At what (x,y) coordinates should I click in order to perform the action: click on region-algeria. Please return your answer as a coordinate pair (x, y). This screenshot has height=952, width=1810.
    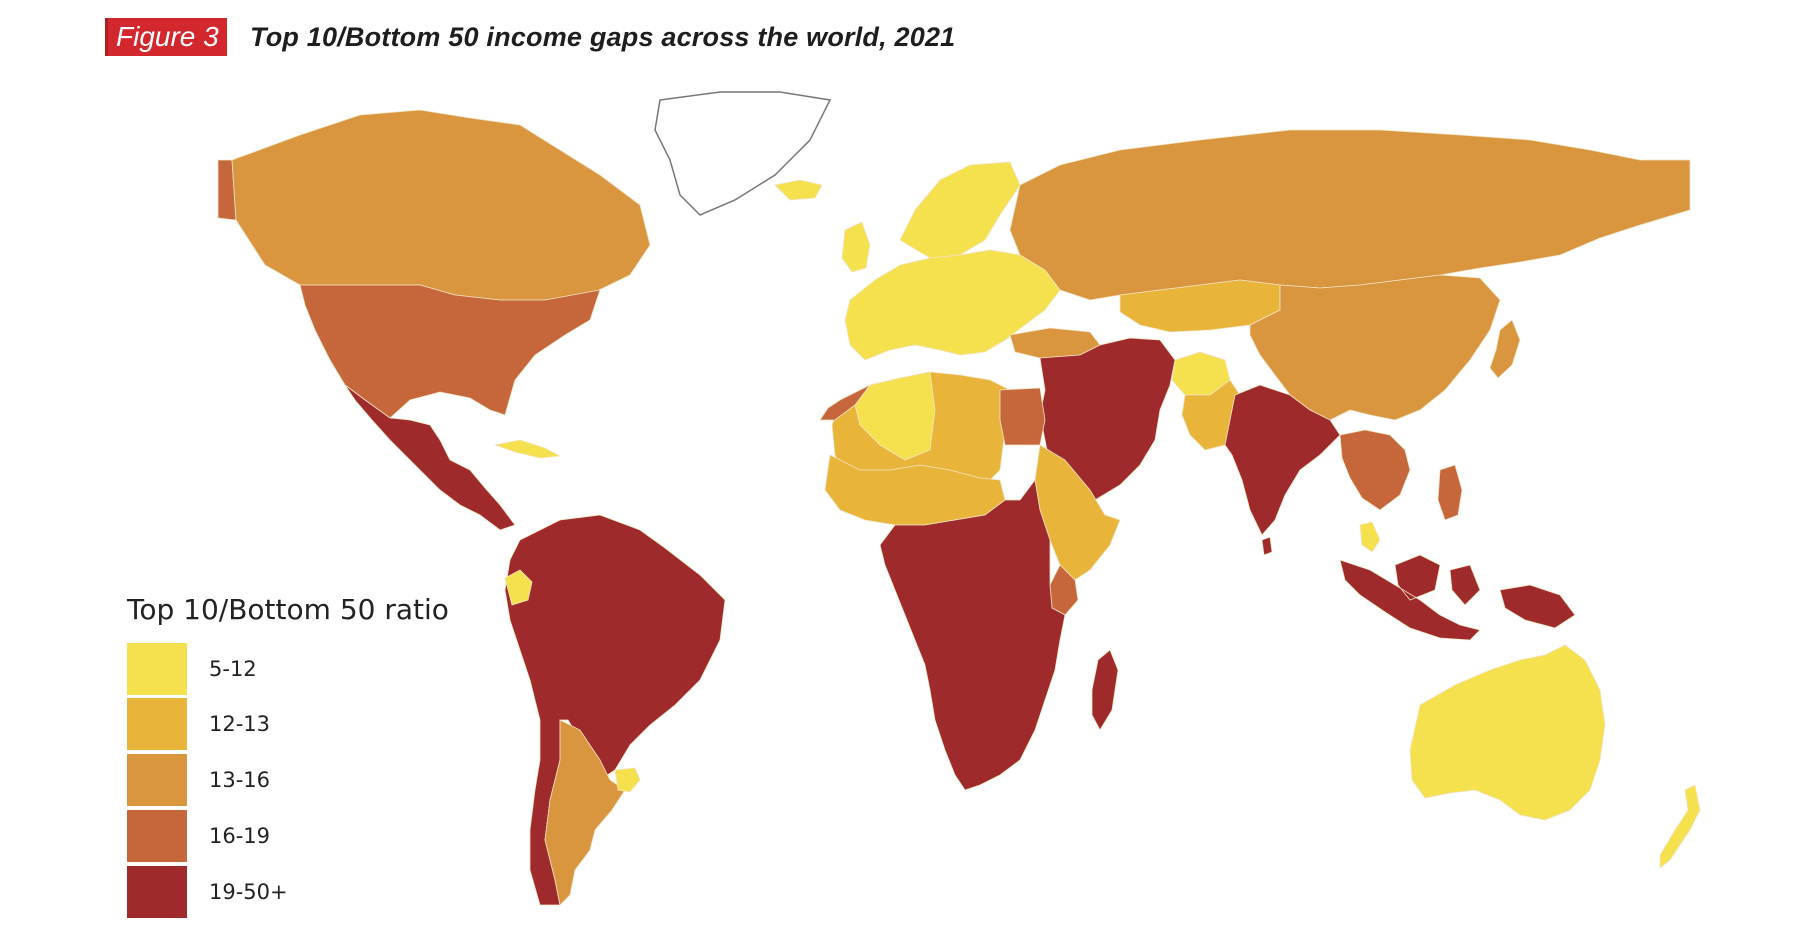
    Looking at the image, I should click on (895, 416).